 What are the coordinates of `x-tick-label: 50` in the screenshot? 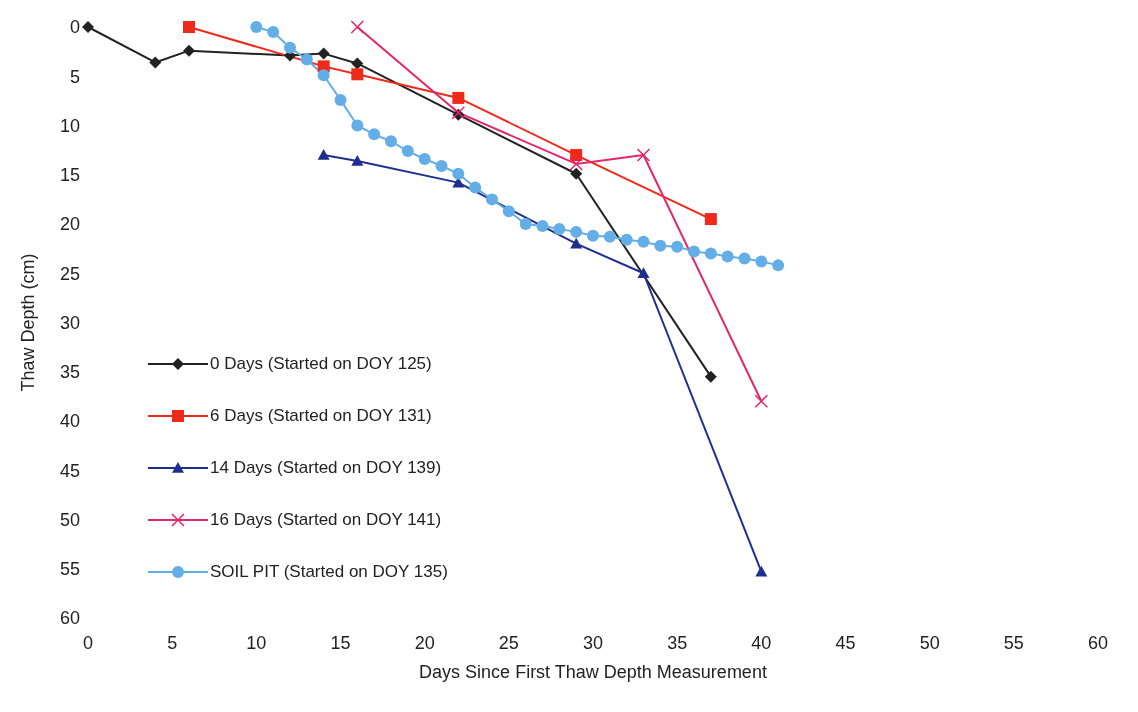 It's located at (929, 642).